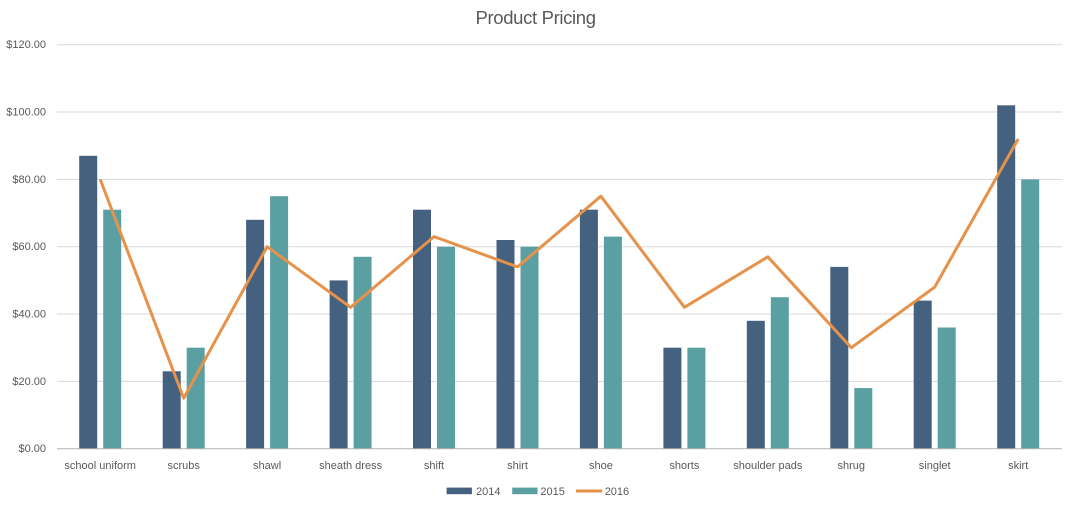  What do you see at coordinates (29, 247) in the screenshot?
I see `svg-text: $60.00` at bounding box center [29, 247].